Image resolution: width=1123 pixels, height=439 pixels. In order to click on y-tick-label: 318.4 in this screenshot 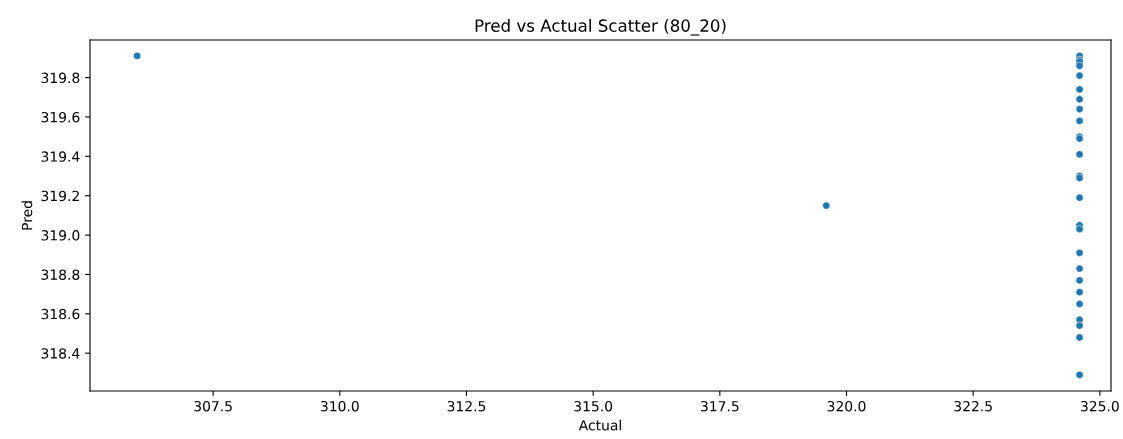, I will do `click(60, 353)`.